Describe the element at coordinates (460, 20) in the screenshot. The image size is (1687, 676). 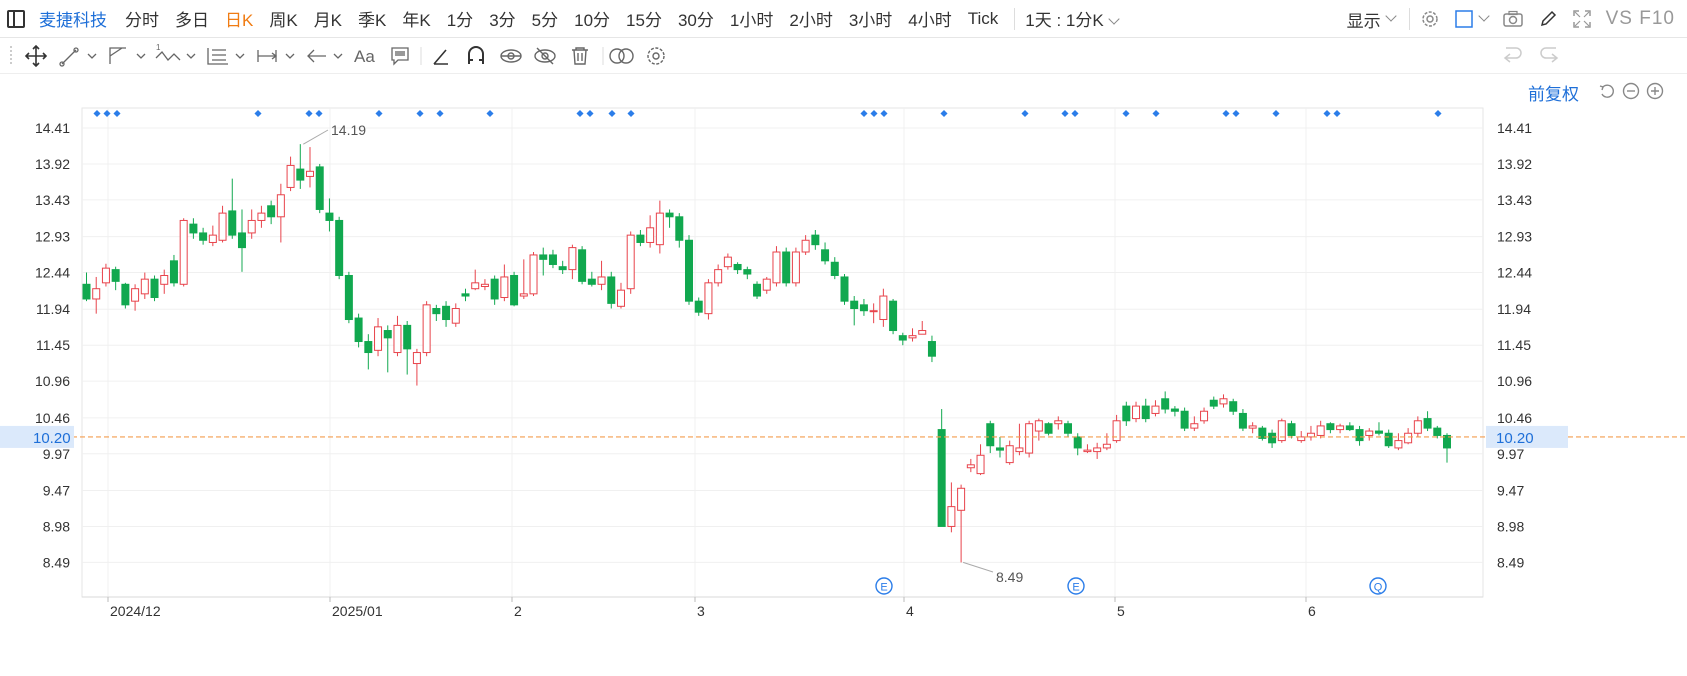
I see `period-tab: 1分` at that location.